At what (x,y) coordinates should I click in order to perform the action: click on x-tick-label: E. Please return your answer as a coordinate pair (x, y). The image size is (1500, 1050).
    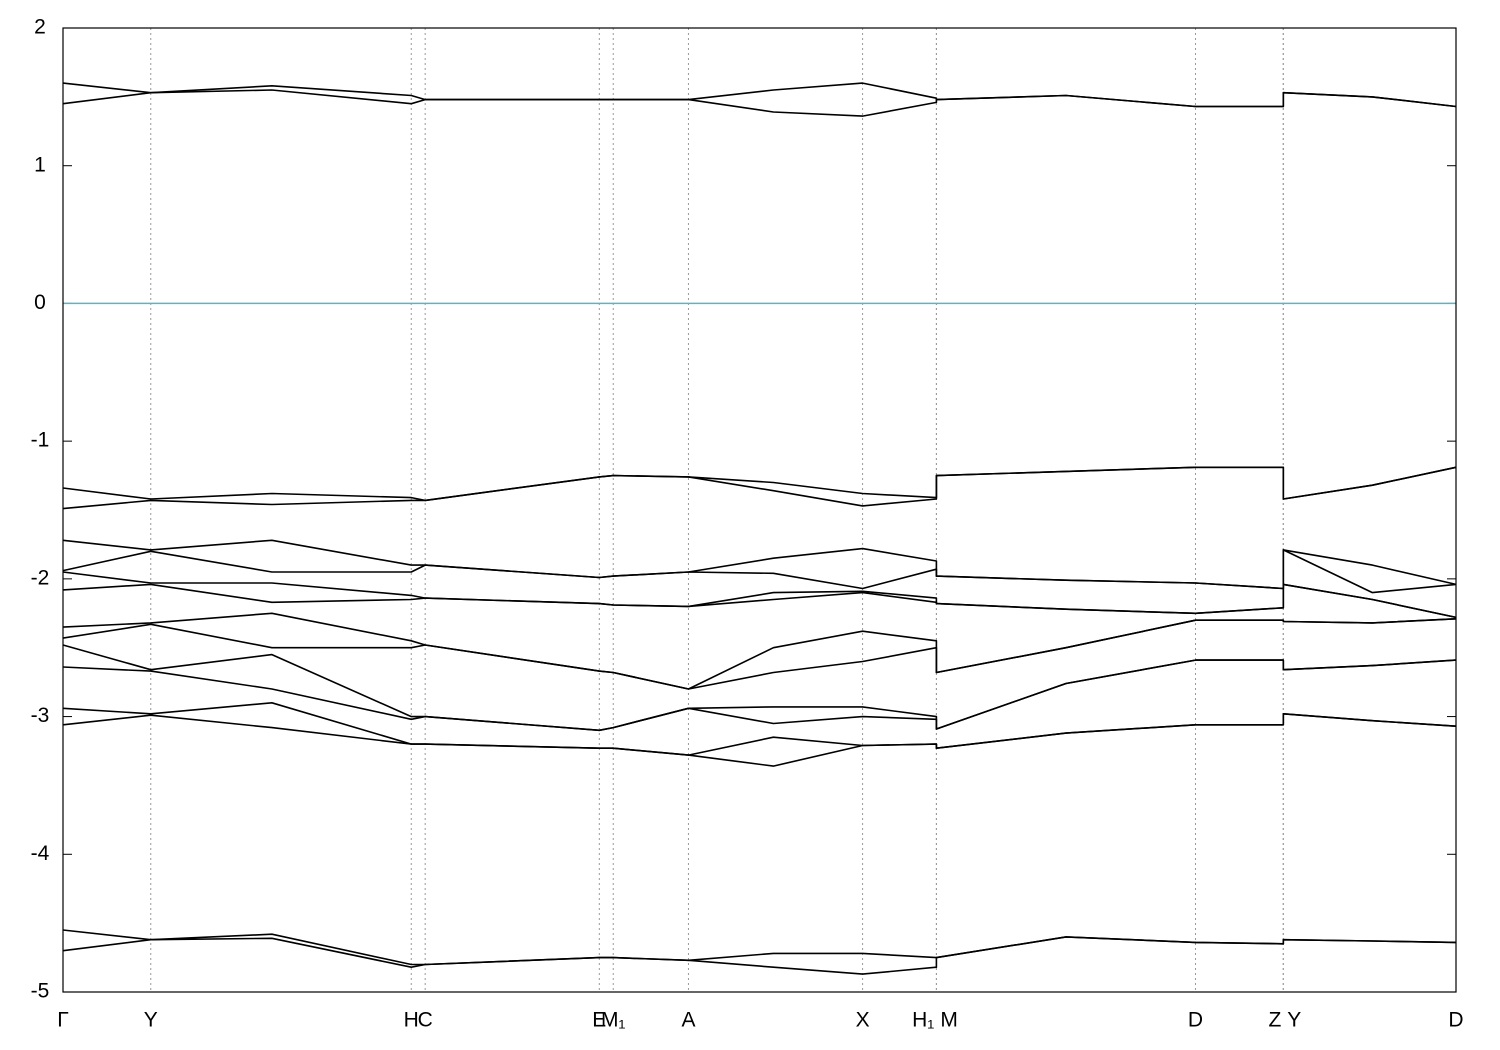
    Looking at the image, I should click on (599, 1020).